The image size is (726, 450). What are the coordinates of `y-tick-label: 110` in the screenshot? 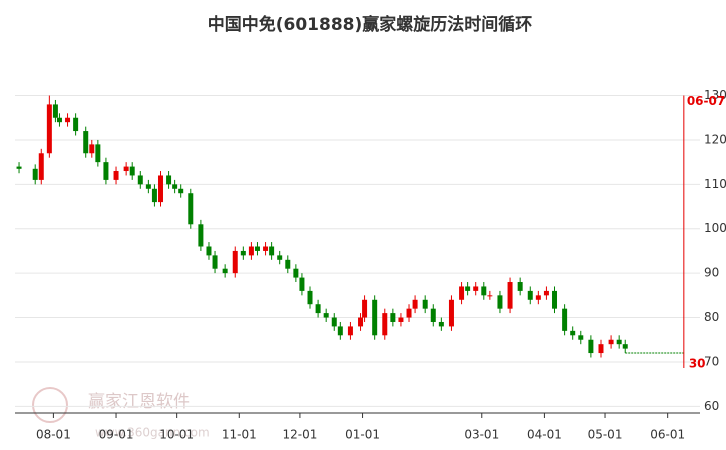 It's located at (715, 184).